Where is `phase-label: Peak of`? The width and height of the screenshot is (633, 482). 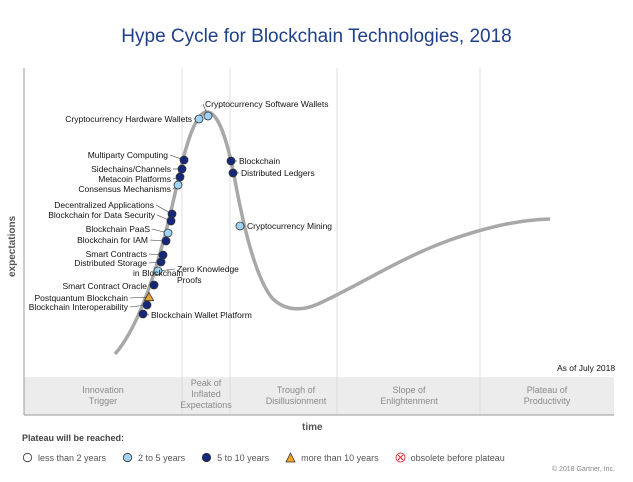 phase-label: Peak of is located at coordinates (206, 383).